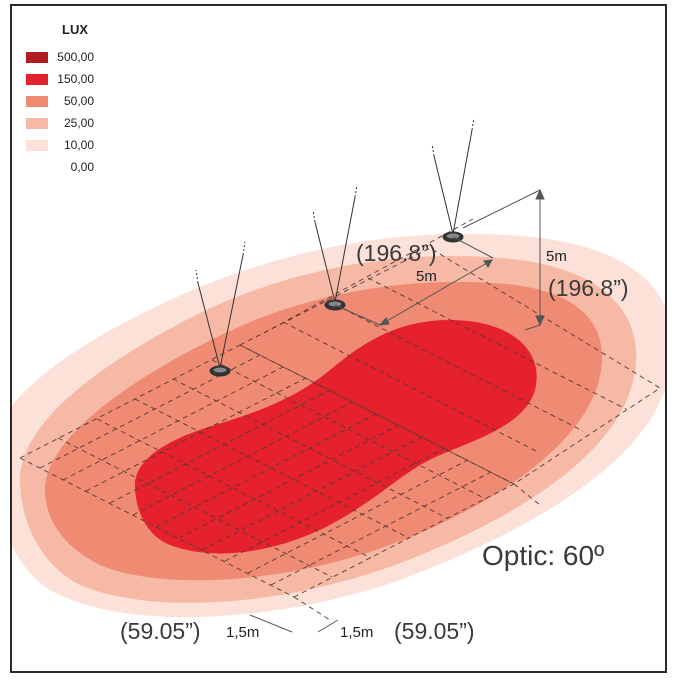  What do you see at coordinates (78, 101) in the screenshot?
I see `legend-value: 50,00` at bounding box center [78, 101].